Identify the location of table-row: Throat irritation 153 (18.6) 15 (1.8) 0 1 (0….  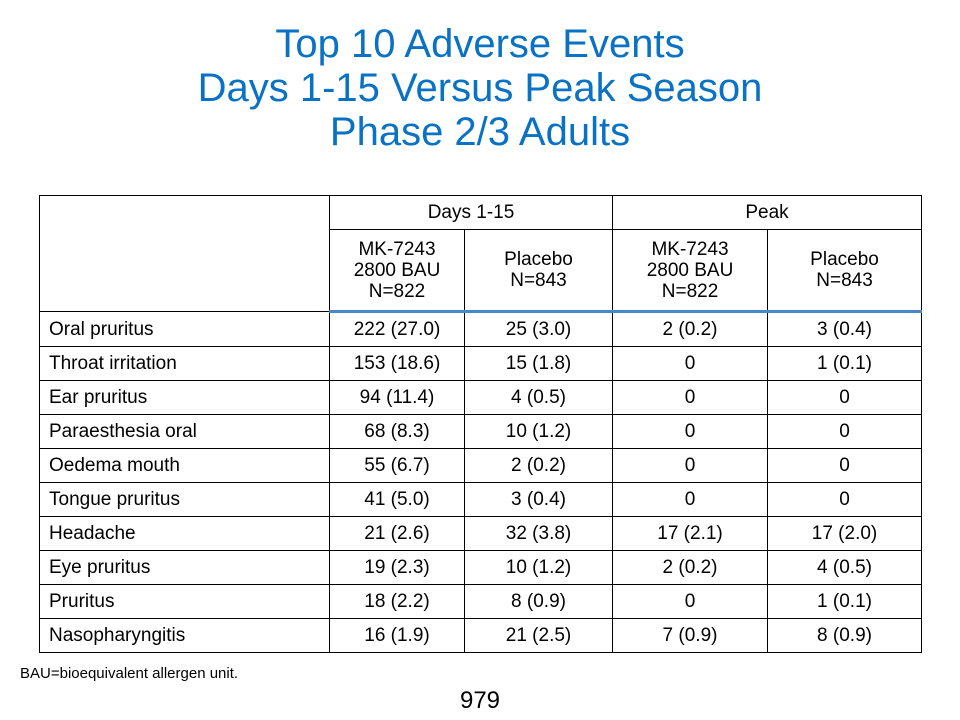
(481, 363).